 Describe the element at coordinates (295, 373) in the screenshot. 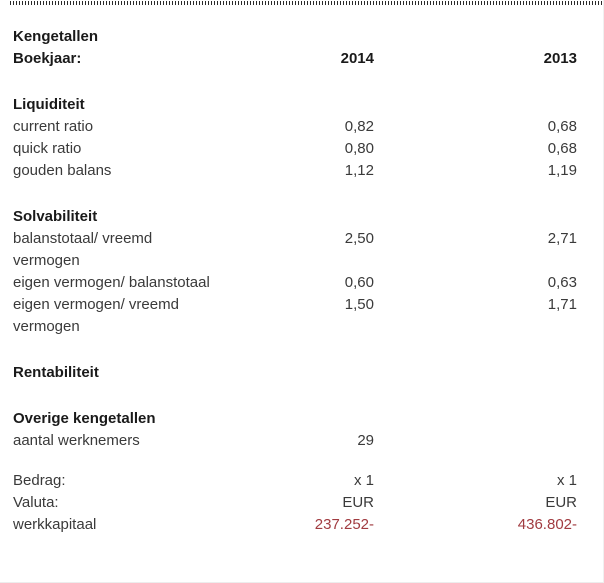

I see `section-rentabiliteit: Rentabiliteit` at that location.